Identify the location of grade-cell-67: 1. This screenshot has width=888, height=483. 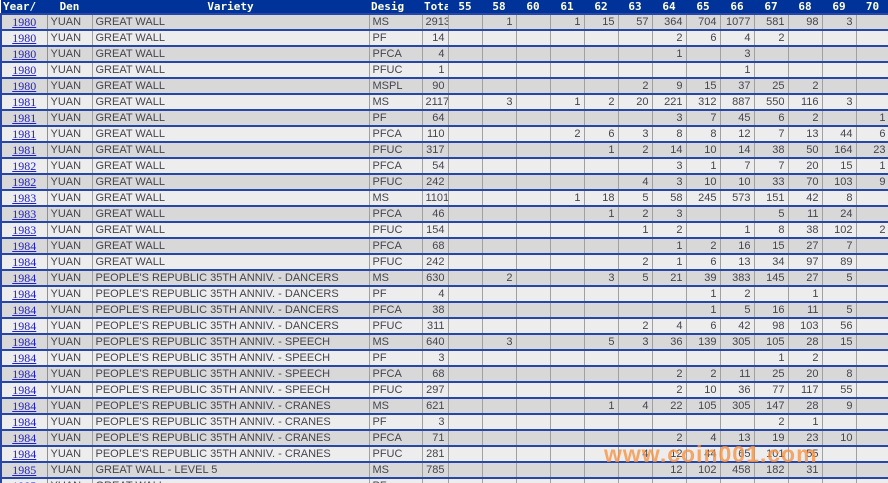
(771, 358).